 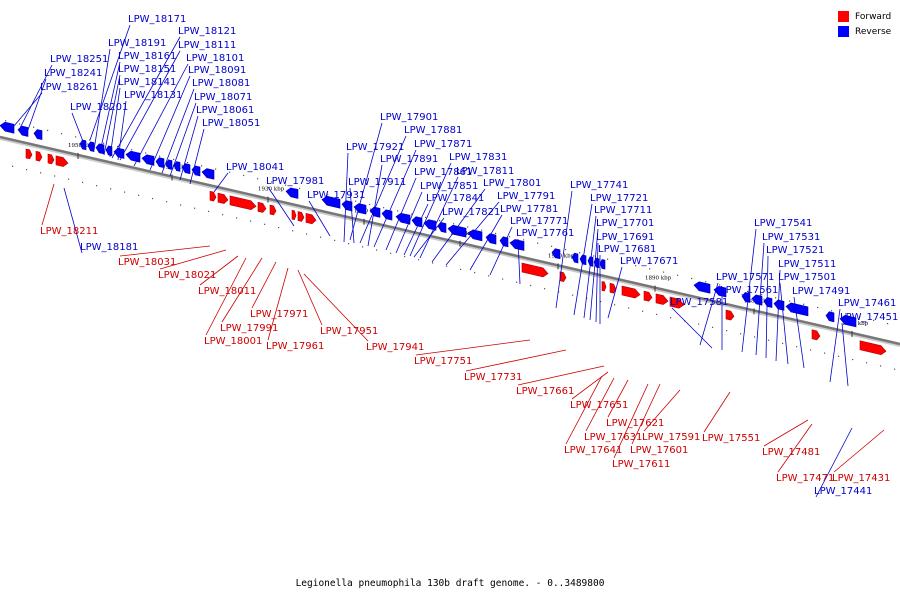 What do you see at coordinates (99, 107) in the screenshot?
I see `reverse-gene-label: LPW_18201` at bounding box center [99, 107].